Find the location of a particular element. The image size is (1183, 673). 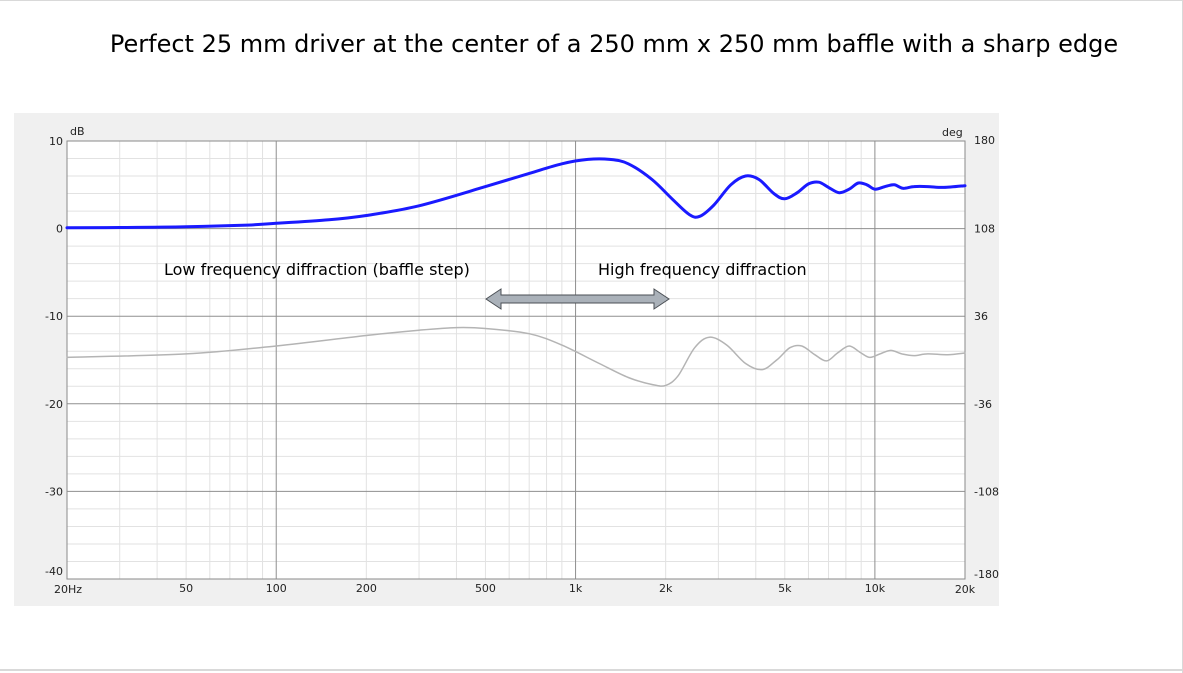

y-tick-label: -10 is located at coordinates (54, 316).